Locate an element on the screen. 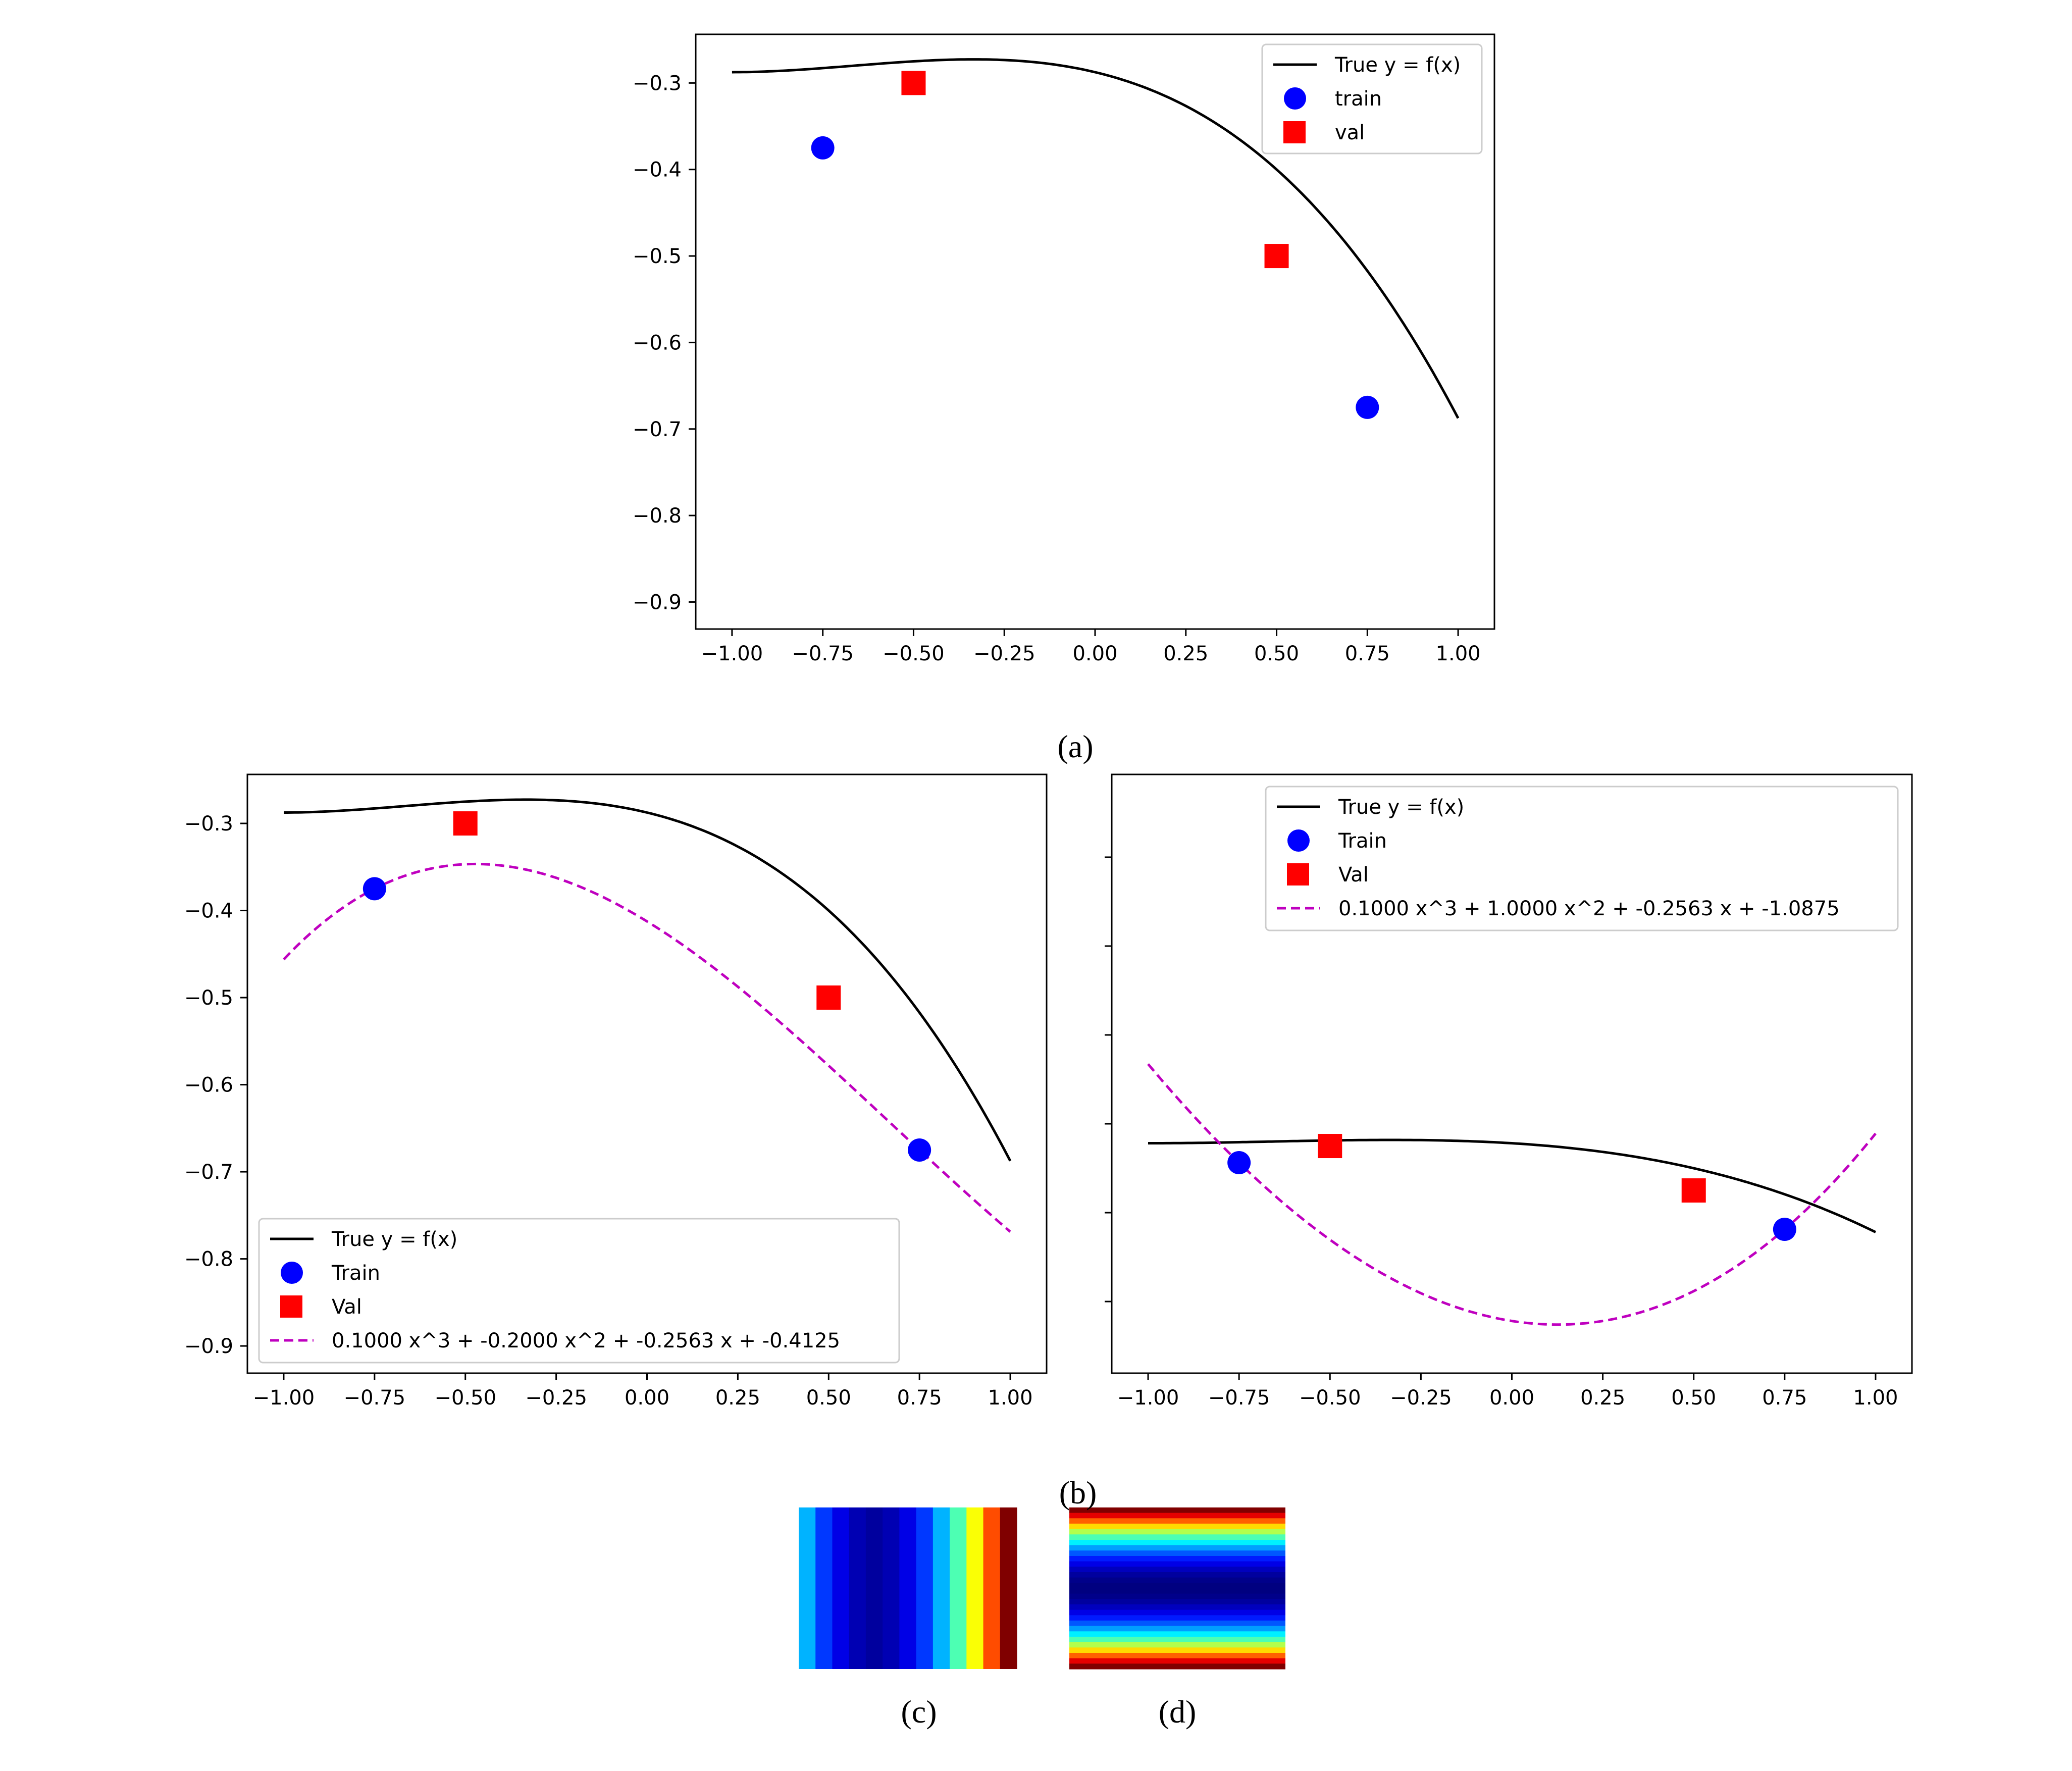 The height and width of the screenshot is (1771, 2072). legend-label: train is located at coordinates (1359, 99).